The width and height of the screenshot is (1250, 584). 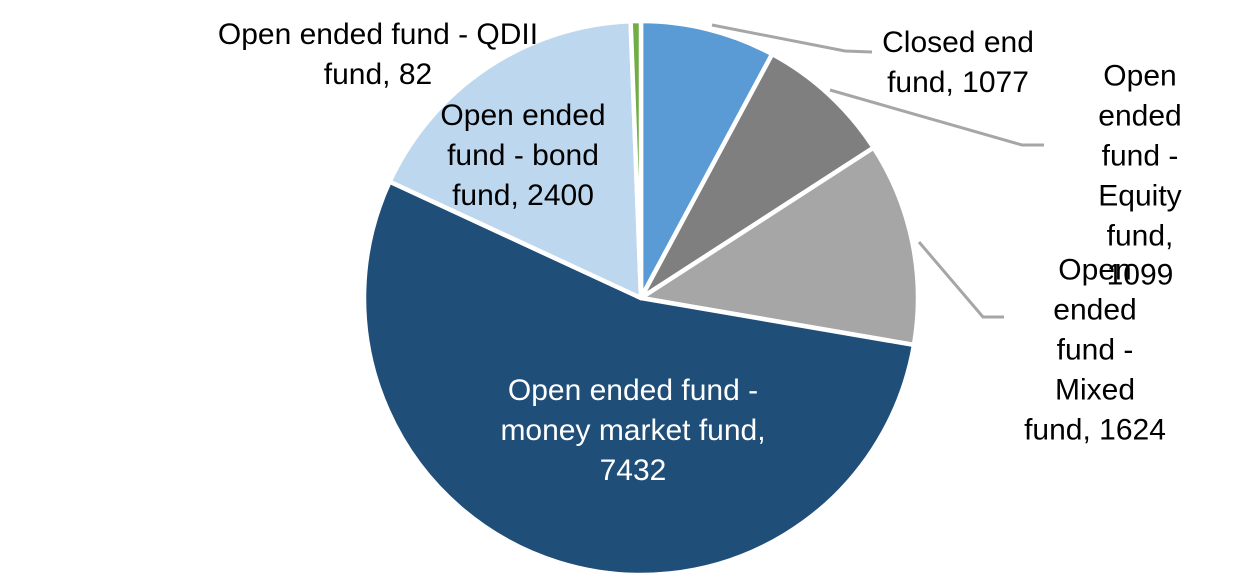 What do you see at coordinates (1095, 349) in the screenshot?
I see `label-open-ended-mixed-fund: Open ended fund - Mixed fund, 1624` at bounding box center [1095, 349].